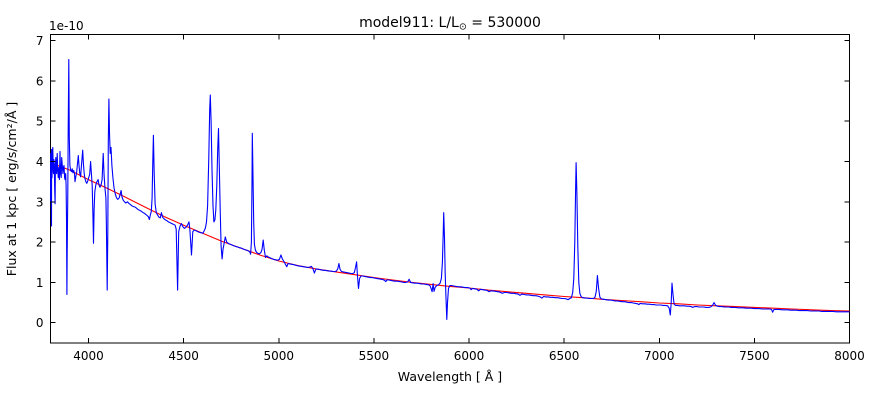 This screenshot has height=400, width=880. What do you see at coordinates (40, 283) in the screenshot?
I see `y-tick-label: 1` at bounding box center [40, 283].